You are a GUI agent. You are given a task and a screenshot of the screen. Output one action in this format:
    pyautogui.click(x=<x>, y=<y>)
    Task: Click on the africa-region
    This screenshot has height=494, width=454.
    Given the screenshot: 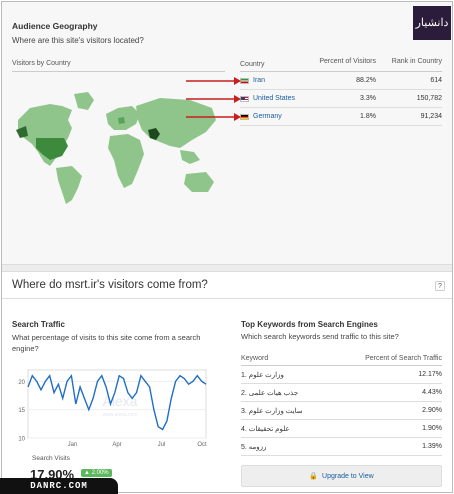 What is the action you would take?
    pyautogui.click(x=126, y=161)
    